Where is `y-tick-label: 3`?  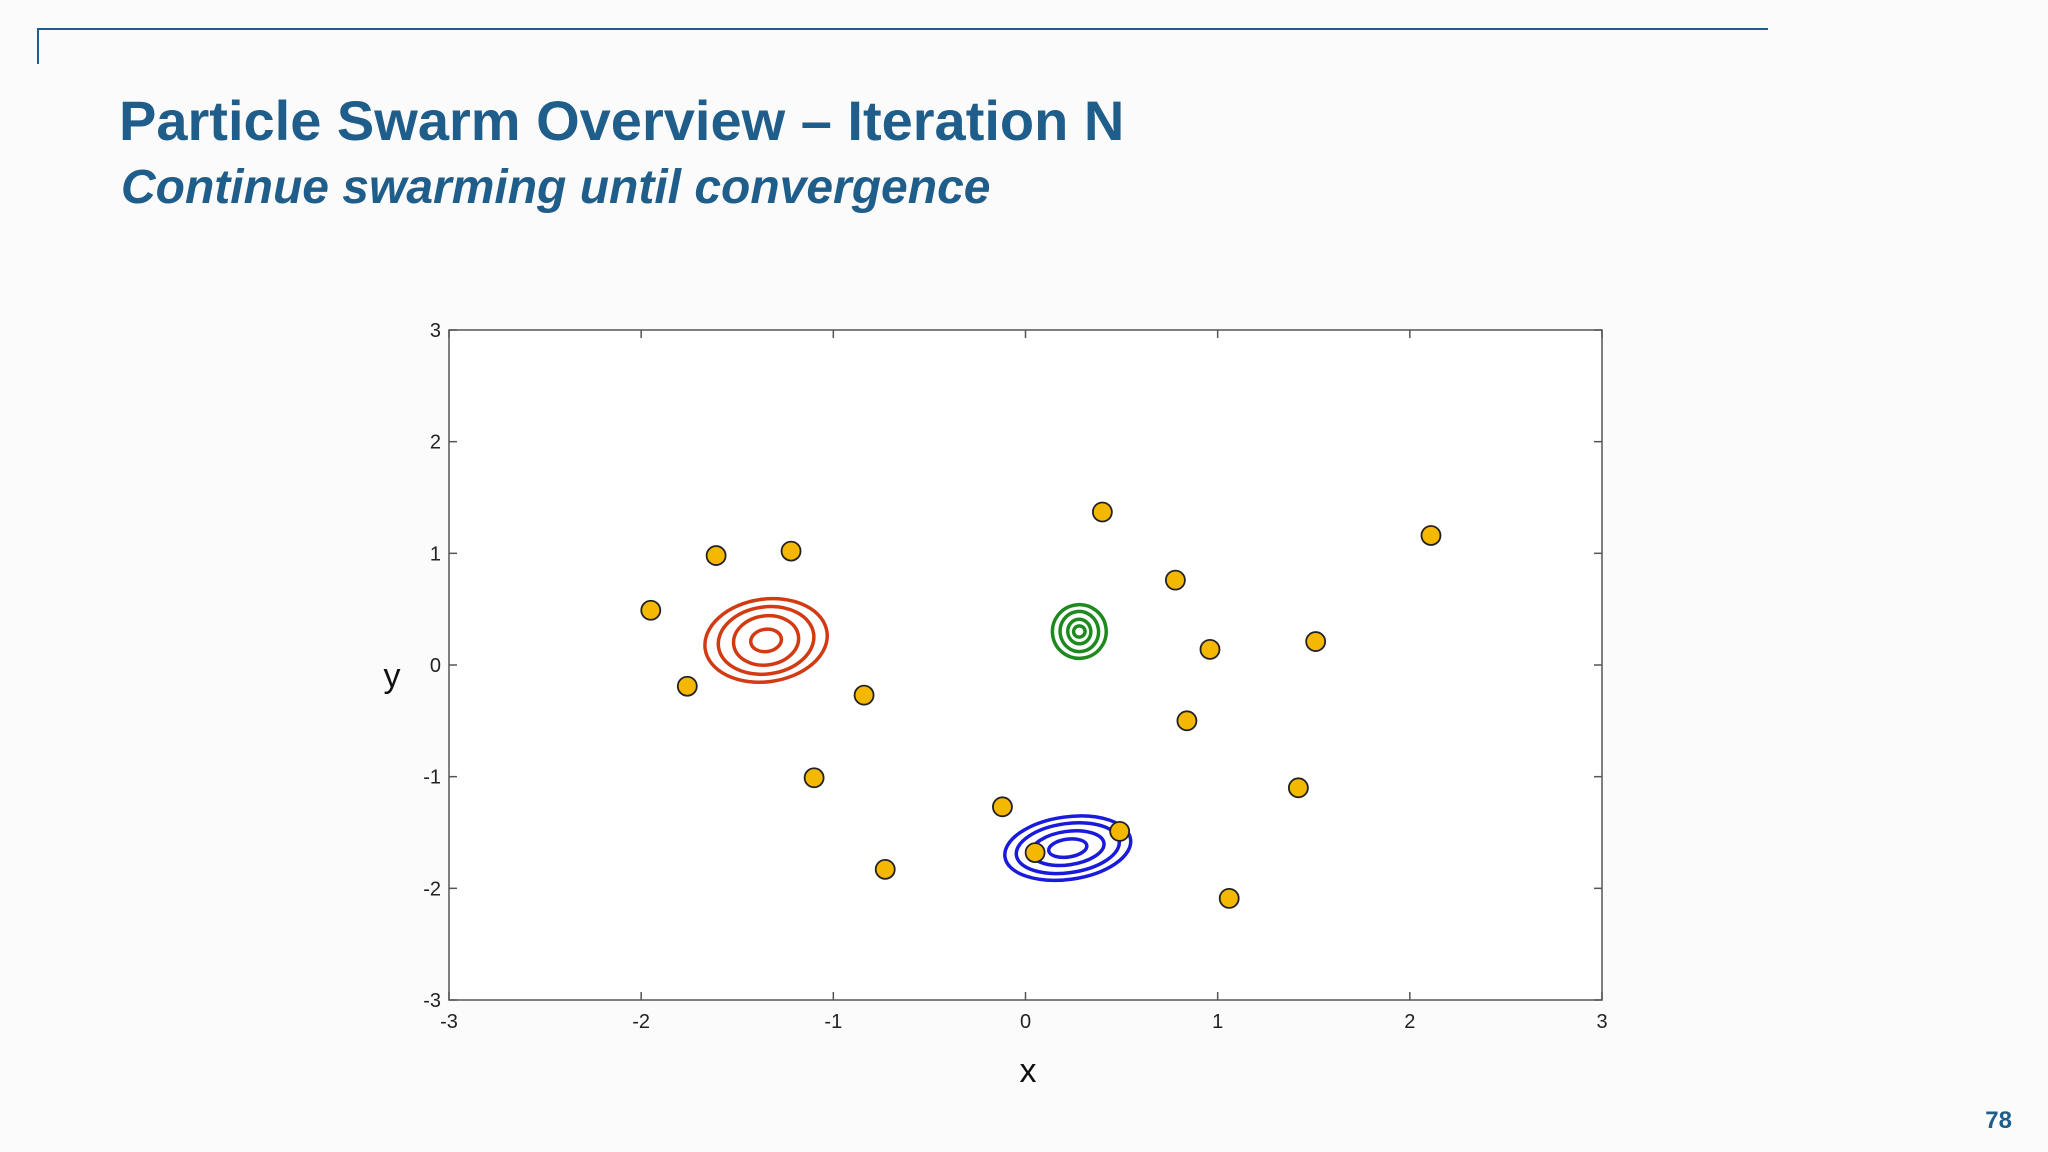 y-tick-label: 3 is located at coordinates (435, 331).